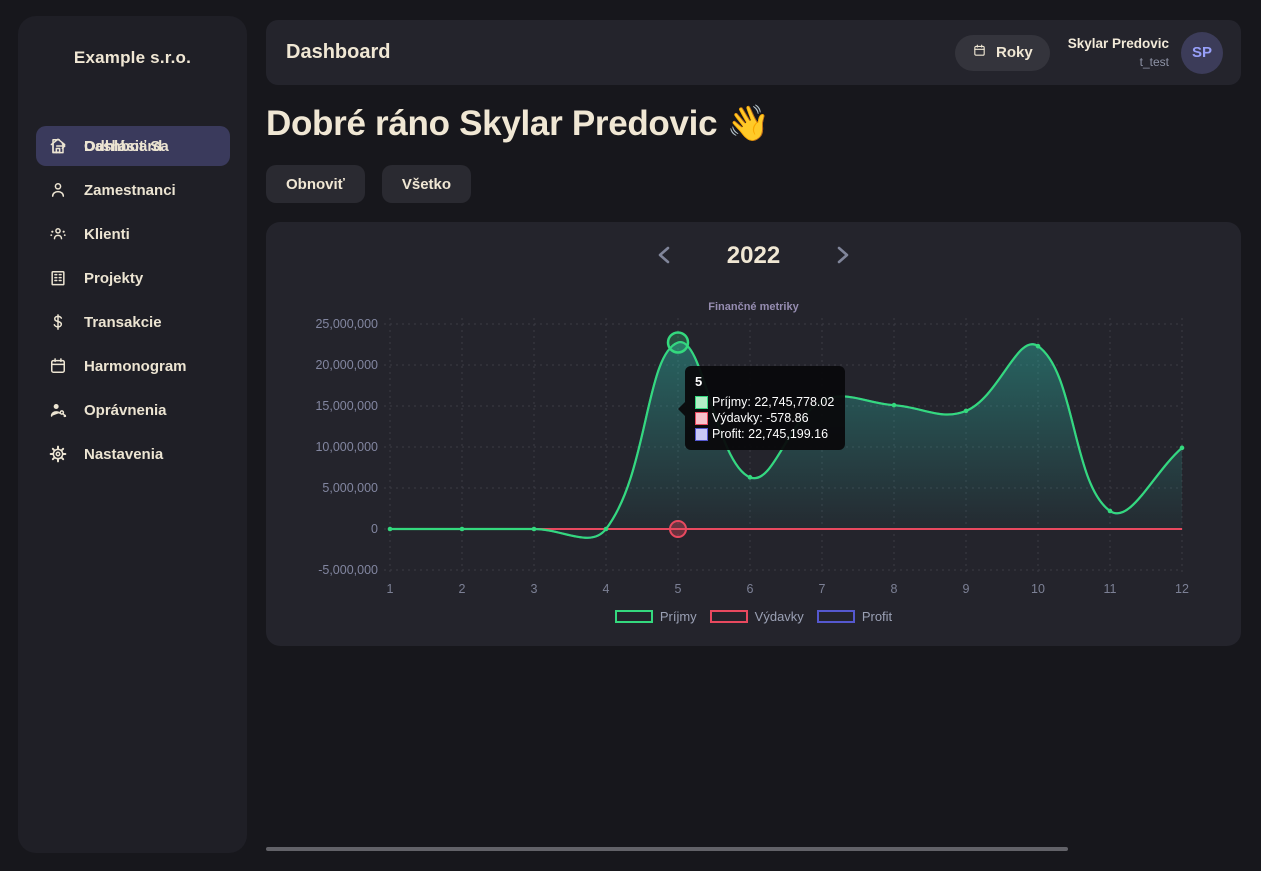 The image size is (1261, 871). I want to click on sidebar-item-label: Transakcie, so click(123, 322).